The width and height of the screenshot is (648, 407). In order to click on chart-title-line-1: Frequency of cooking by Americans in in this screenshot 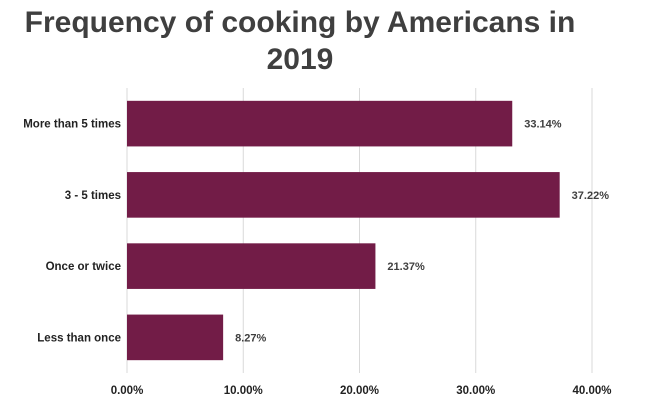, I will do `click(300, 22)`.